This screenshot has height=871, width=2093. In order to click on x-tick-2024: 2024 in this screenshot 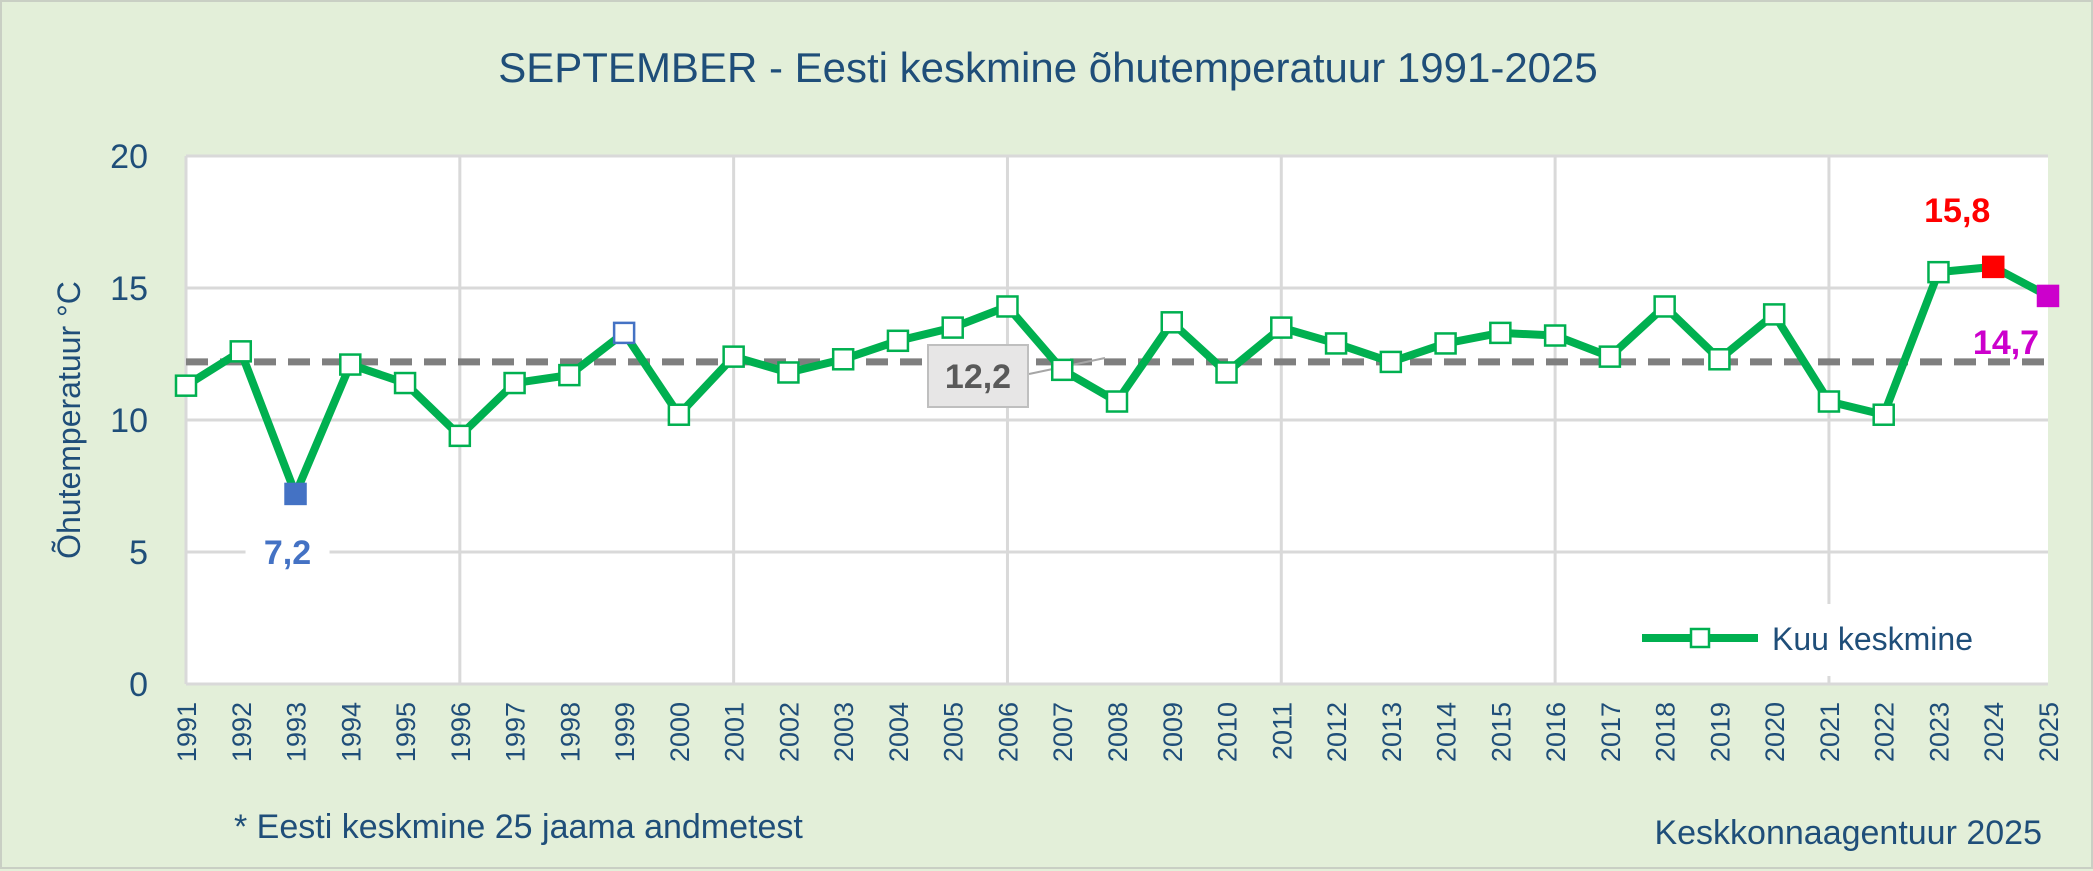, I will do `click(1994, 732)`.